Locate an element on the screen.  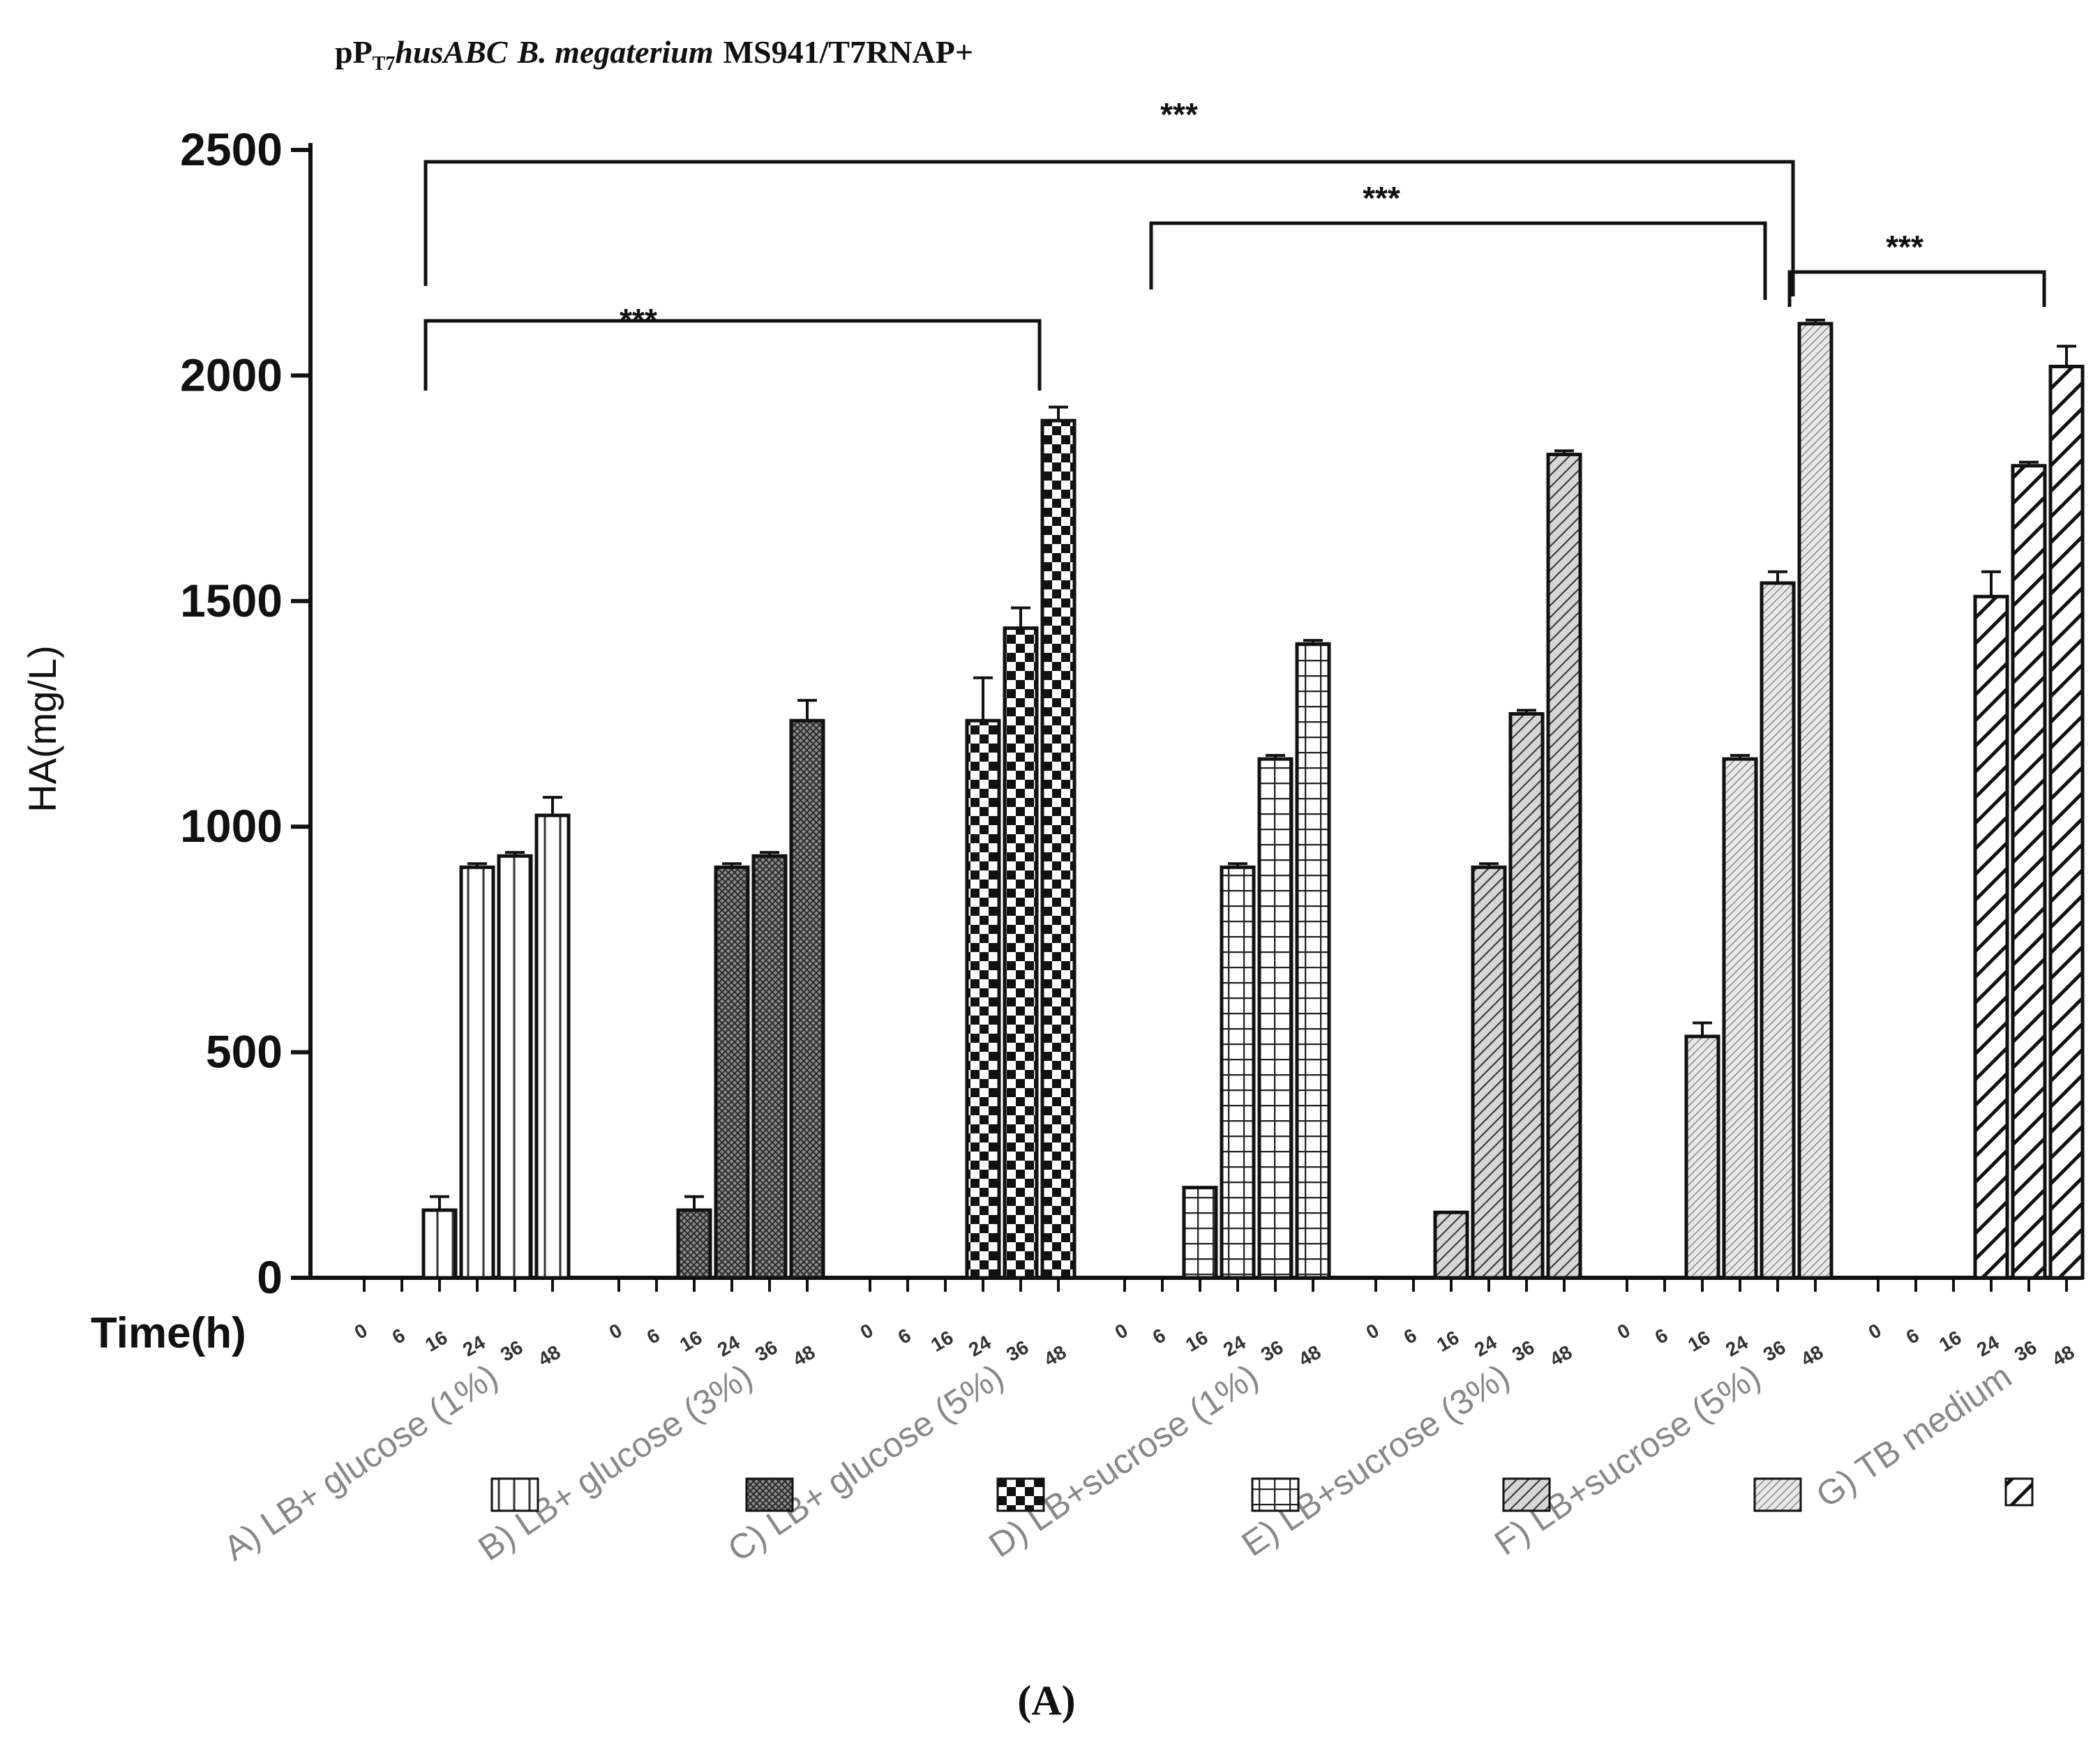
y-tick-label: 500 is located at coordinates (244, 1052).